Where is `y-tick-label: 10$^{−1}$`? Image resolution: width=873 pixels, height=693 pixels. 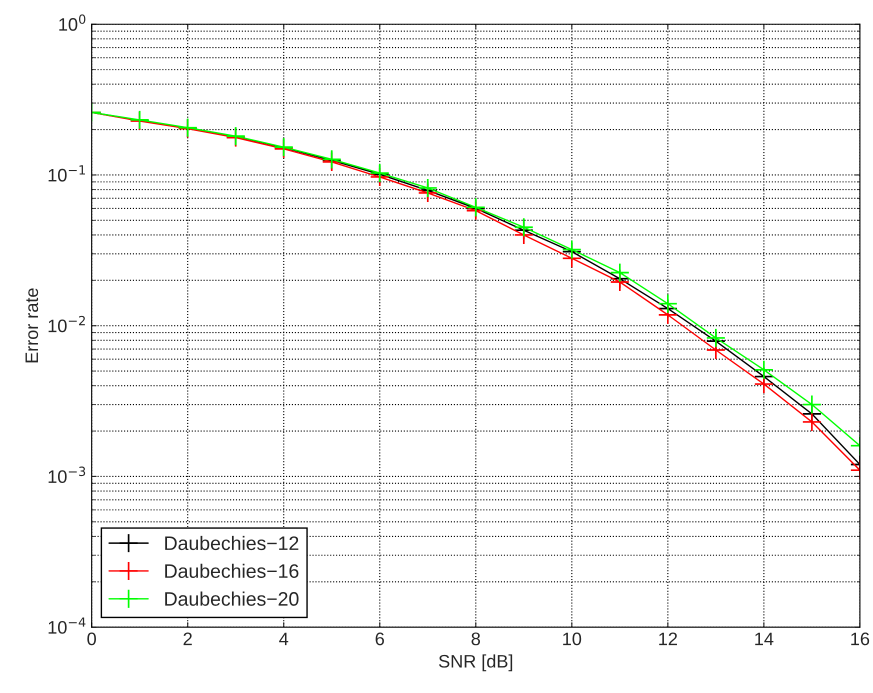
y-tick-label: 10$^{−1}$ is located at coordinates (66, 173).